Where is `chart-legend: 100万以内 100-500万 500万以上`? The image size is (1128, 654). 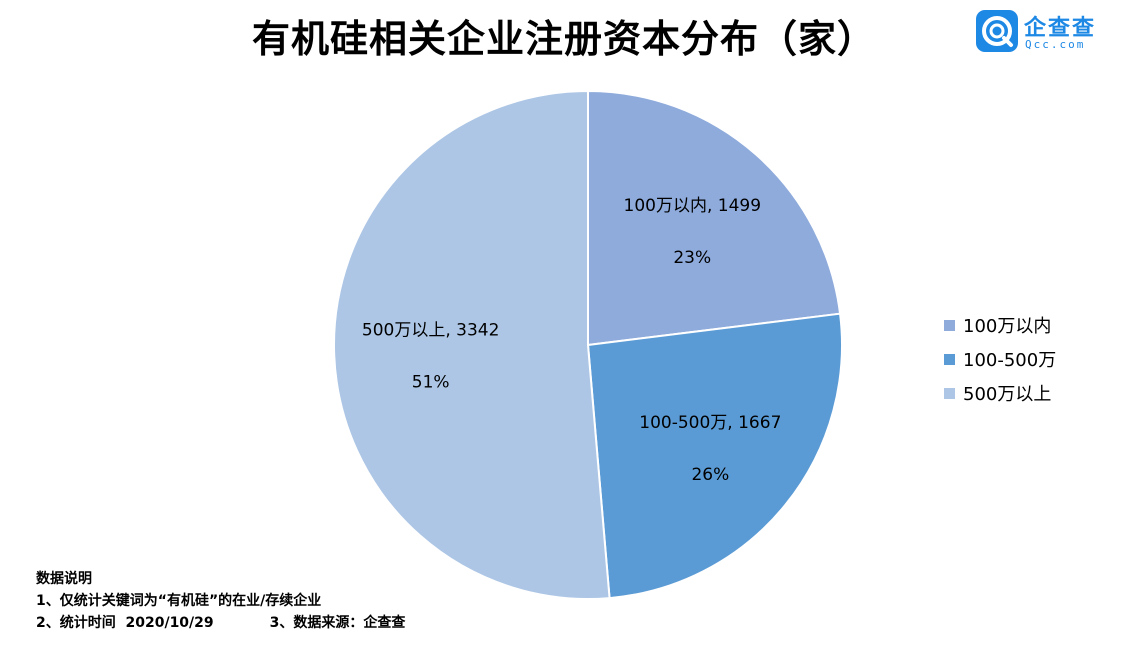
chart-legend: 100万以内 100-500万 500万以上 is located at coordinates (1000, 359).